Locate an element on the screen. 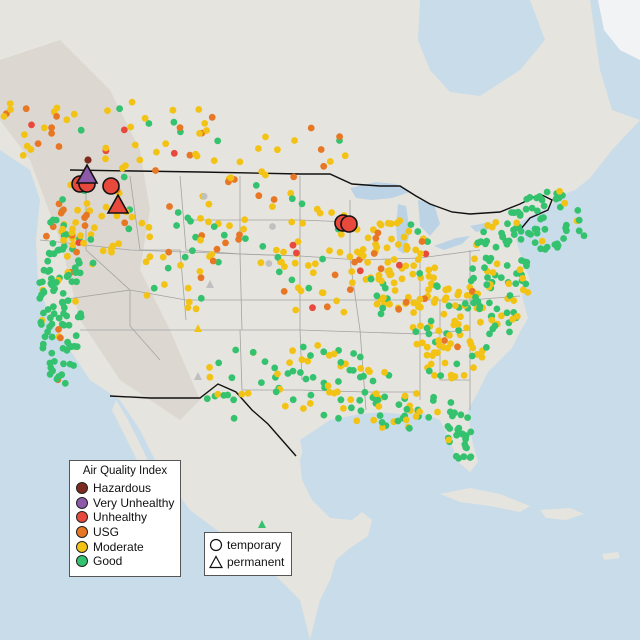 The height and width of the screenshot is (640, 640). legend-item-label: Moderate is located at coordinates (118, 546).